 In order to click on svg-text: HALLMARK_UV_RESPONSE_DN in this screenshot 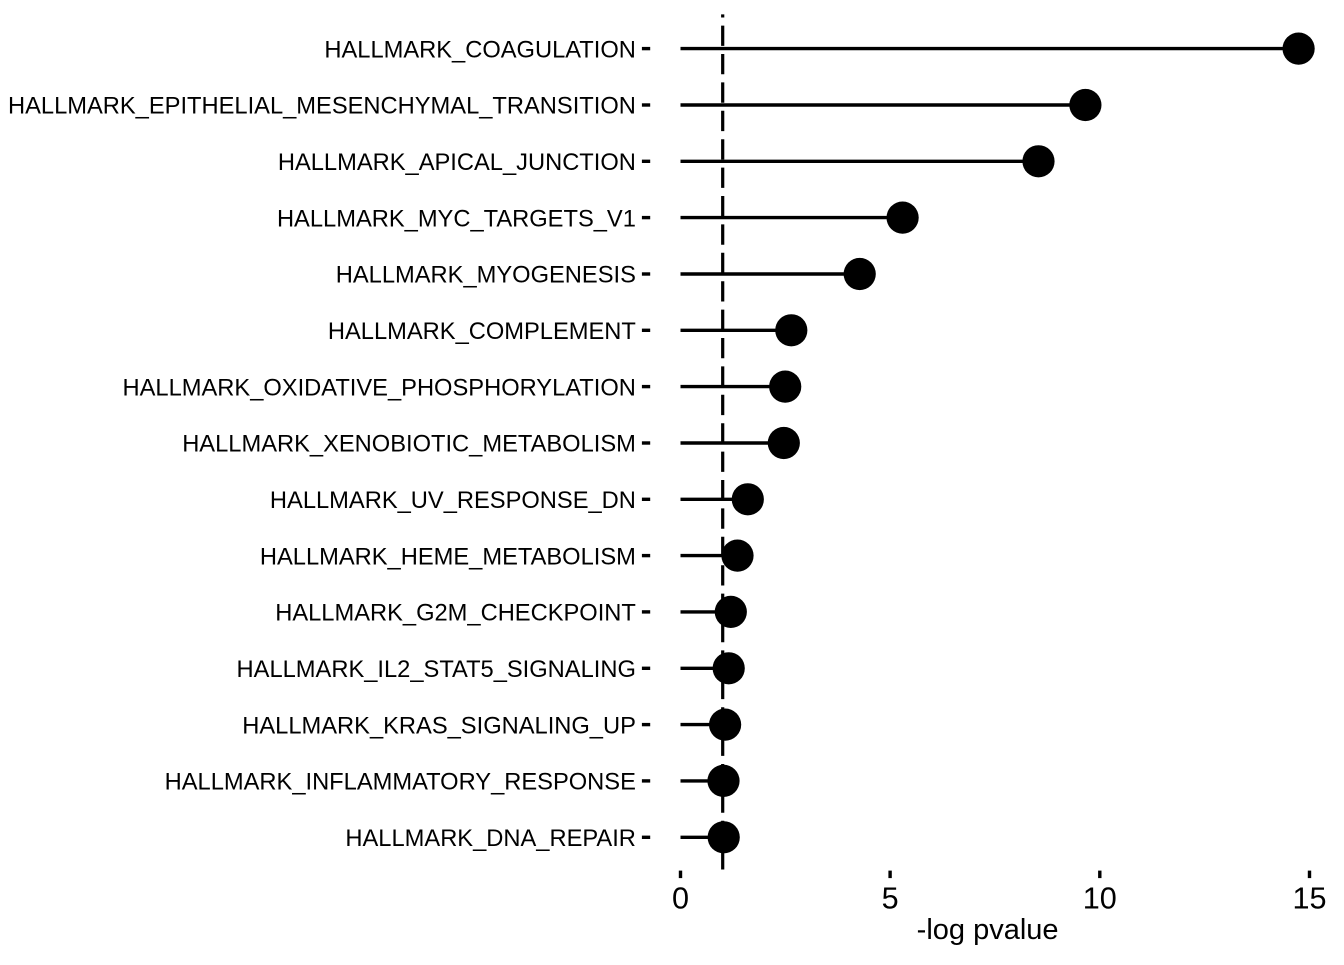, I will do `click(453, 501)`.